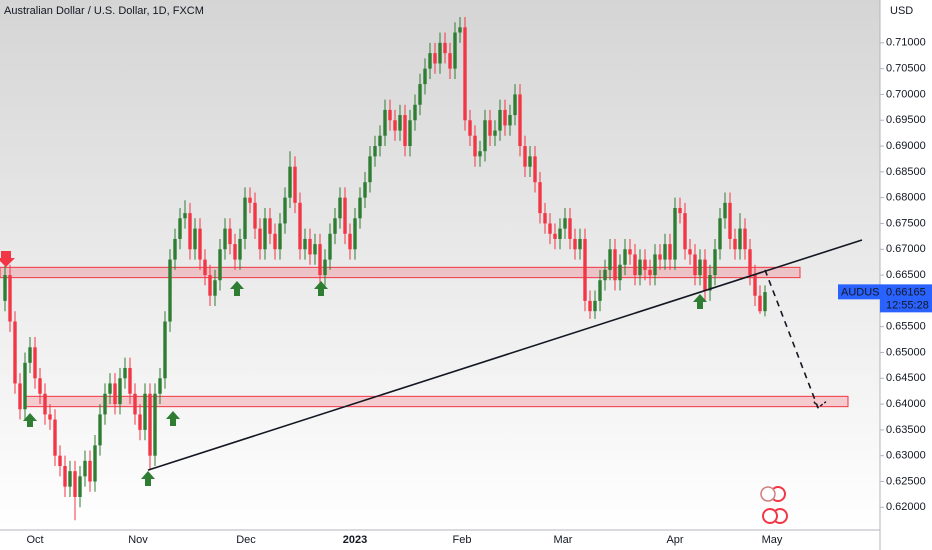 Image resolution: width=932 pixels, height=550 pixels. What do you see at coordinates (901, 11) in the screenshot?
I see `currency-label: USD` at bounding box center [901, 11].